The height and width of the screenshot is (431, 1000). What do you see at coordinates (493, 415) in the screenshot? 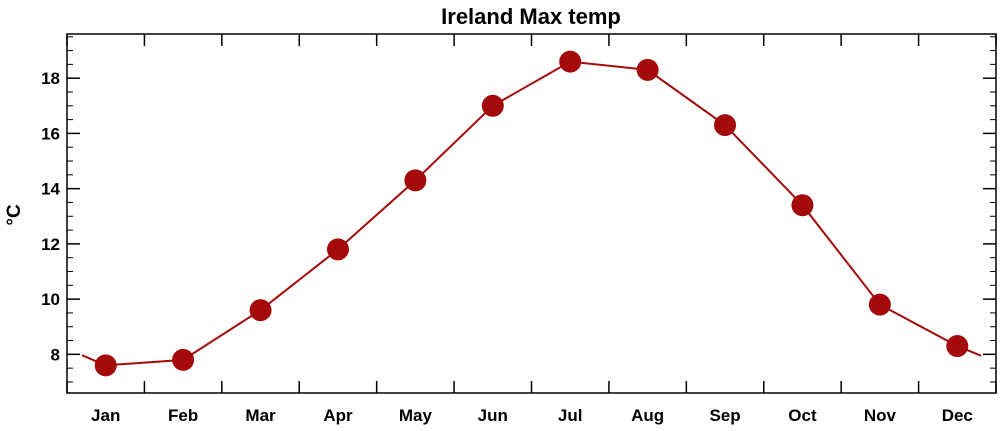
I see `x-tick-label: Jun` at bounding box center [493, 415].